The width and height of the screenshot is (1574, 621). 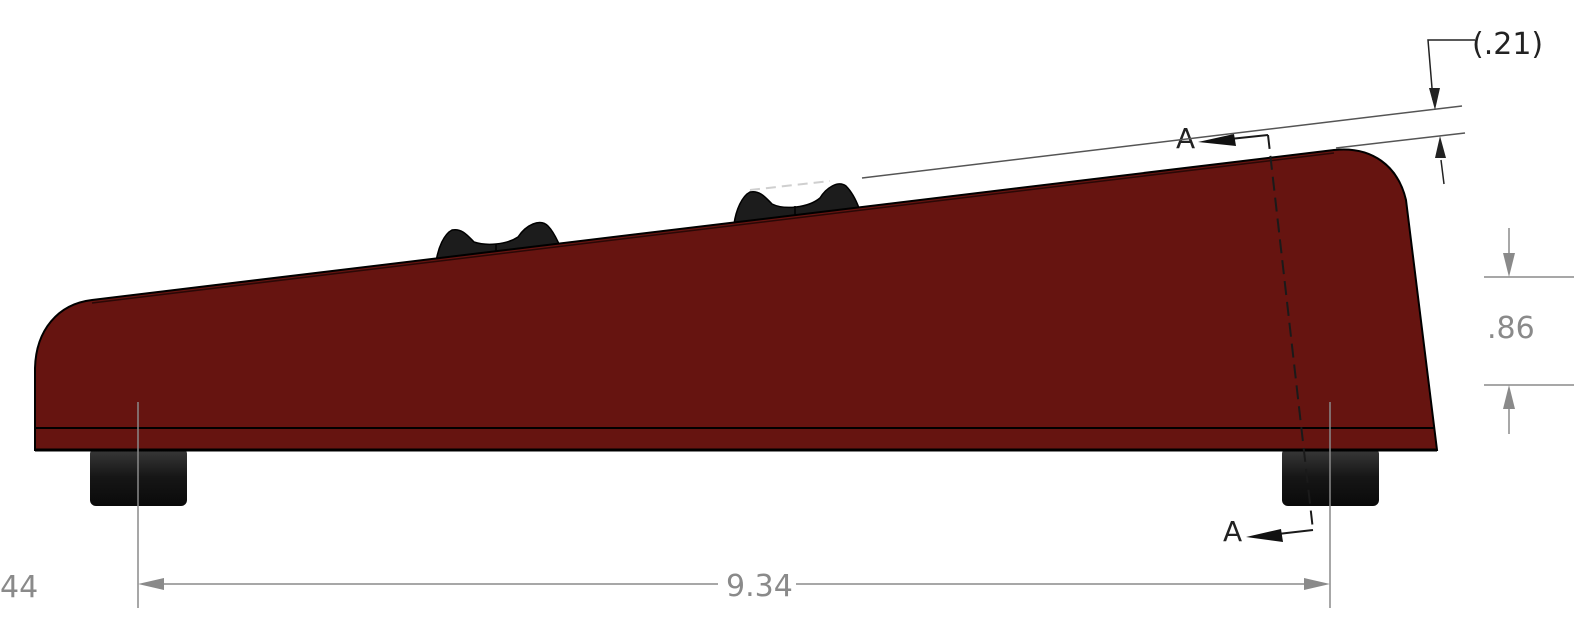 What do you see at coordinates (1440, 147) in the screenshot?
I see `offset-arrow-up` at bounding box center [1440, 147].